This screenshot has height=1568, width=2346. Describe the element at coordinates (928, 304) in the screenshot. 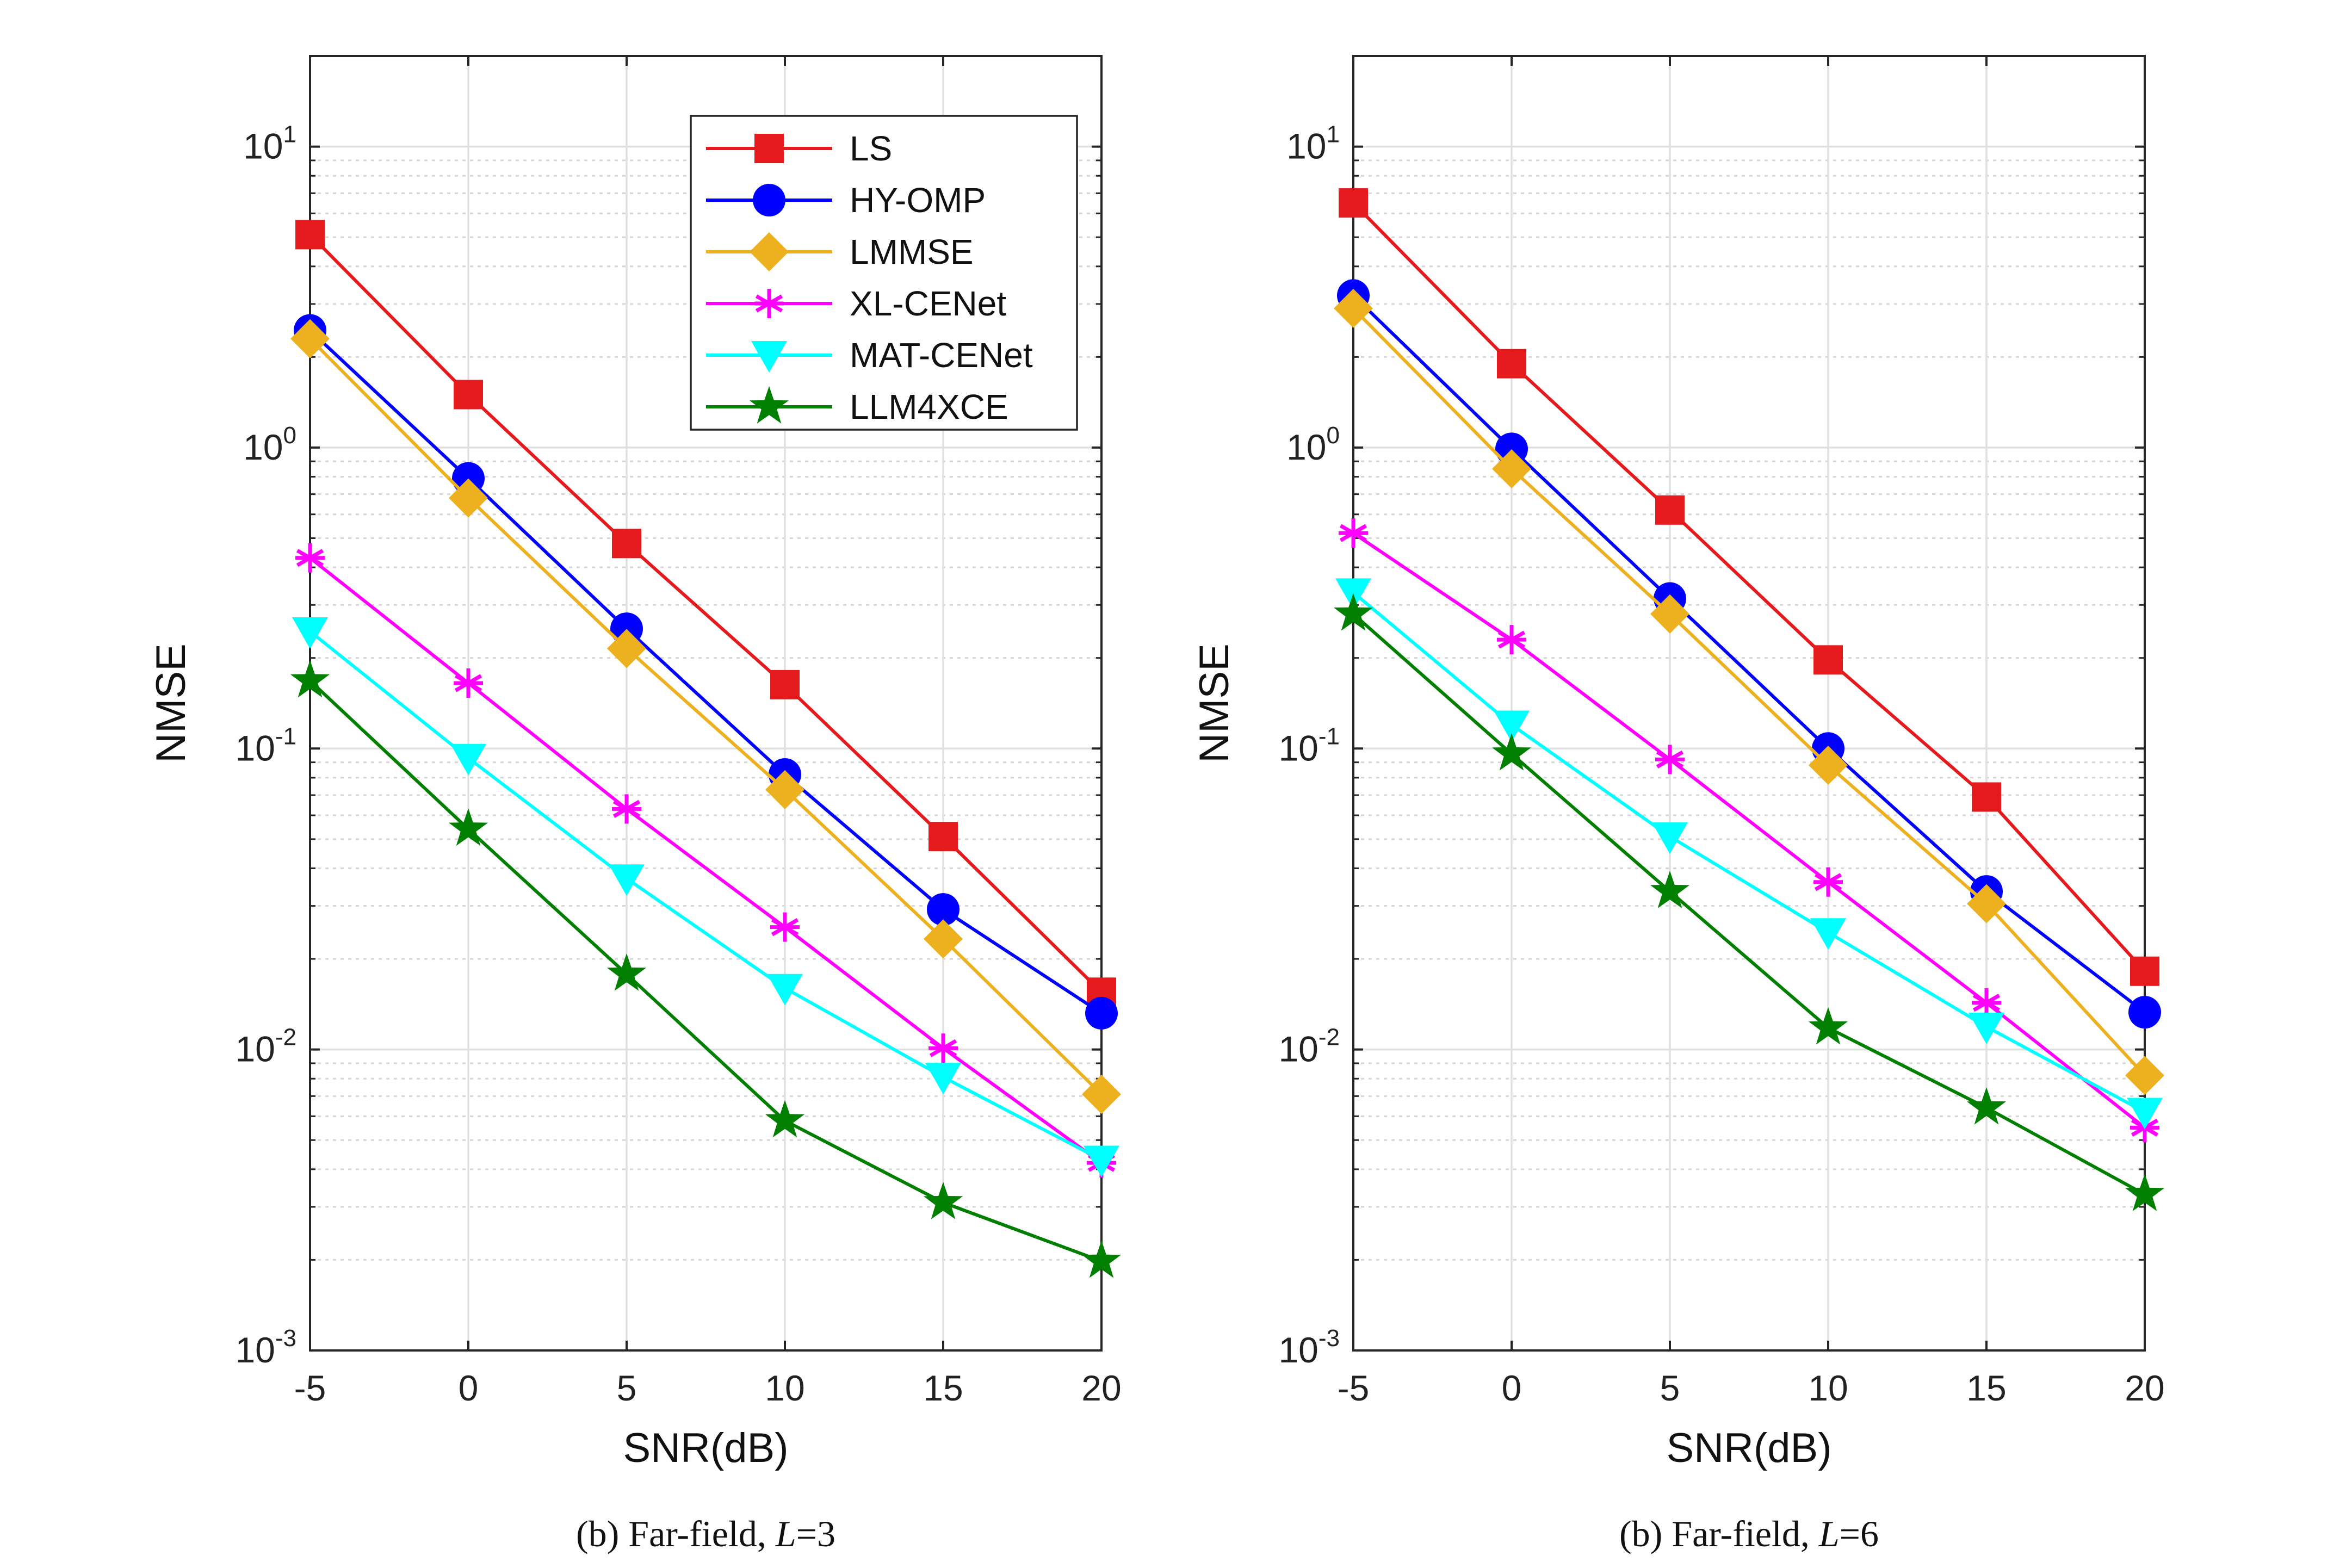

I see `legend-label: XL-CENet` at that location.